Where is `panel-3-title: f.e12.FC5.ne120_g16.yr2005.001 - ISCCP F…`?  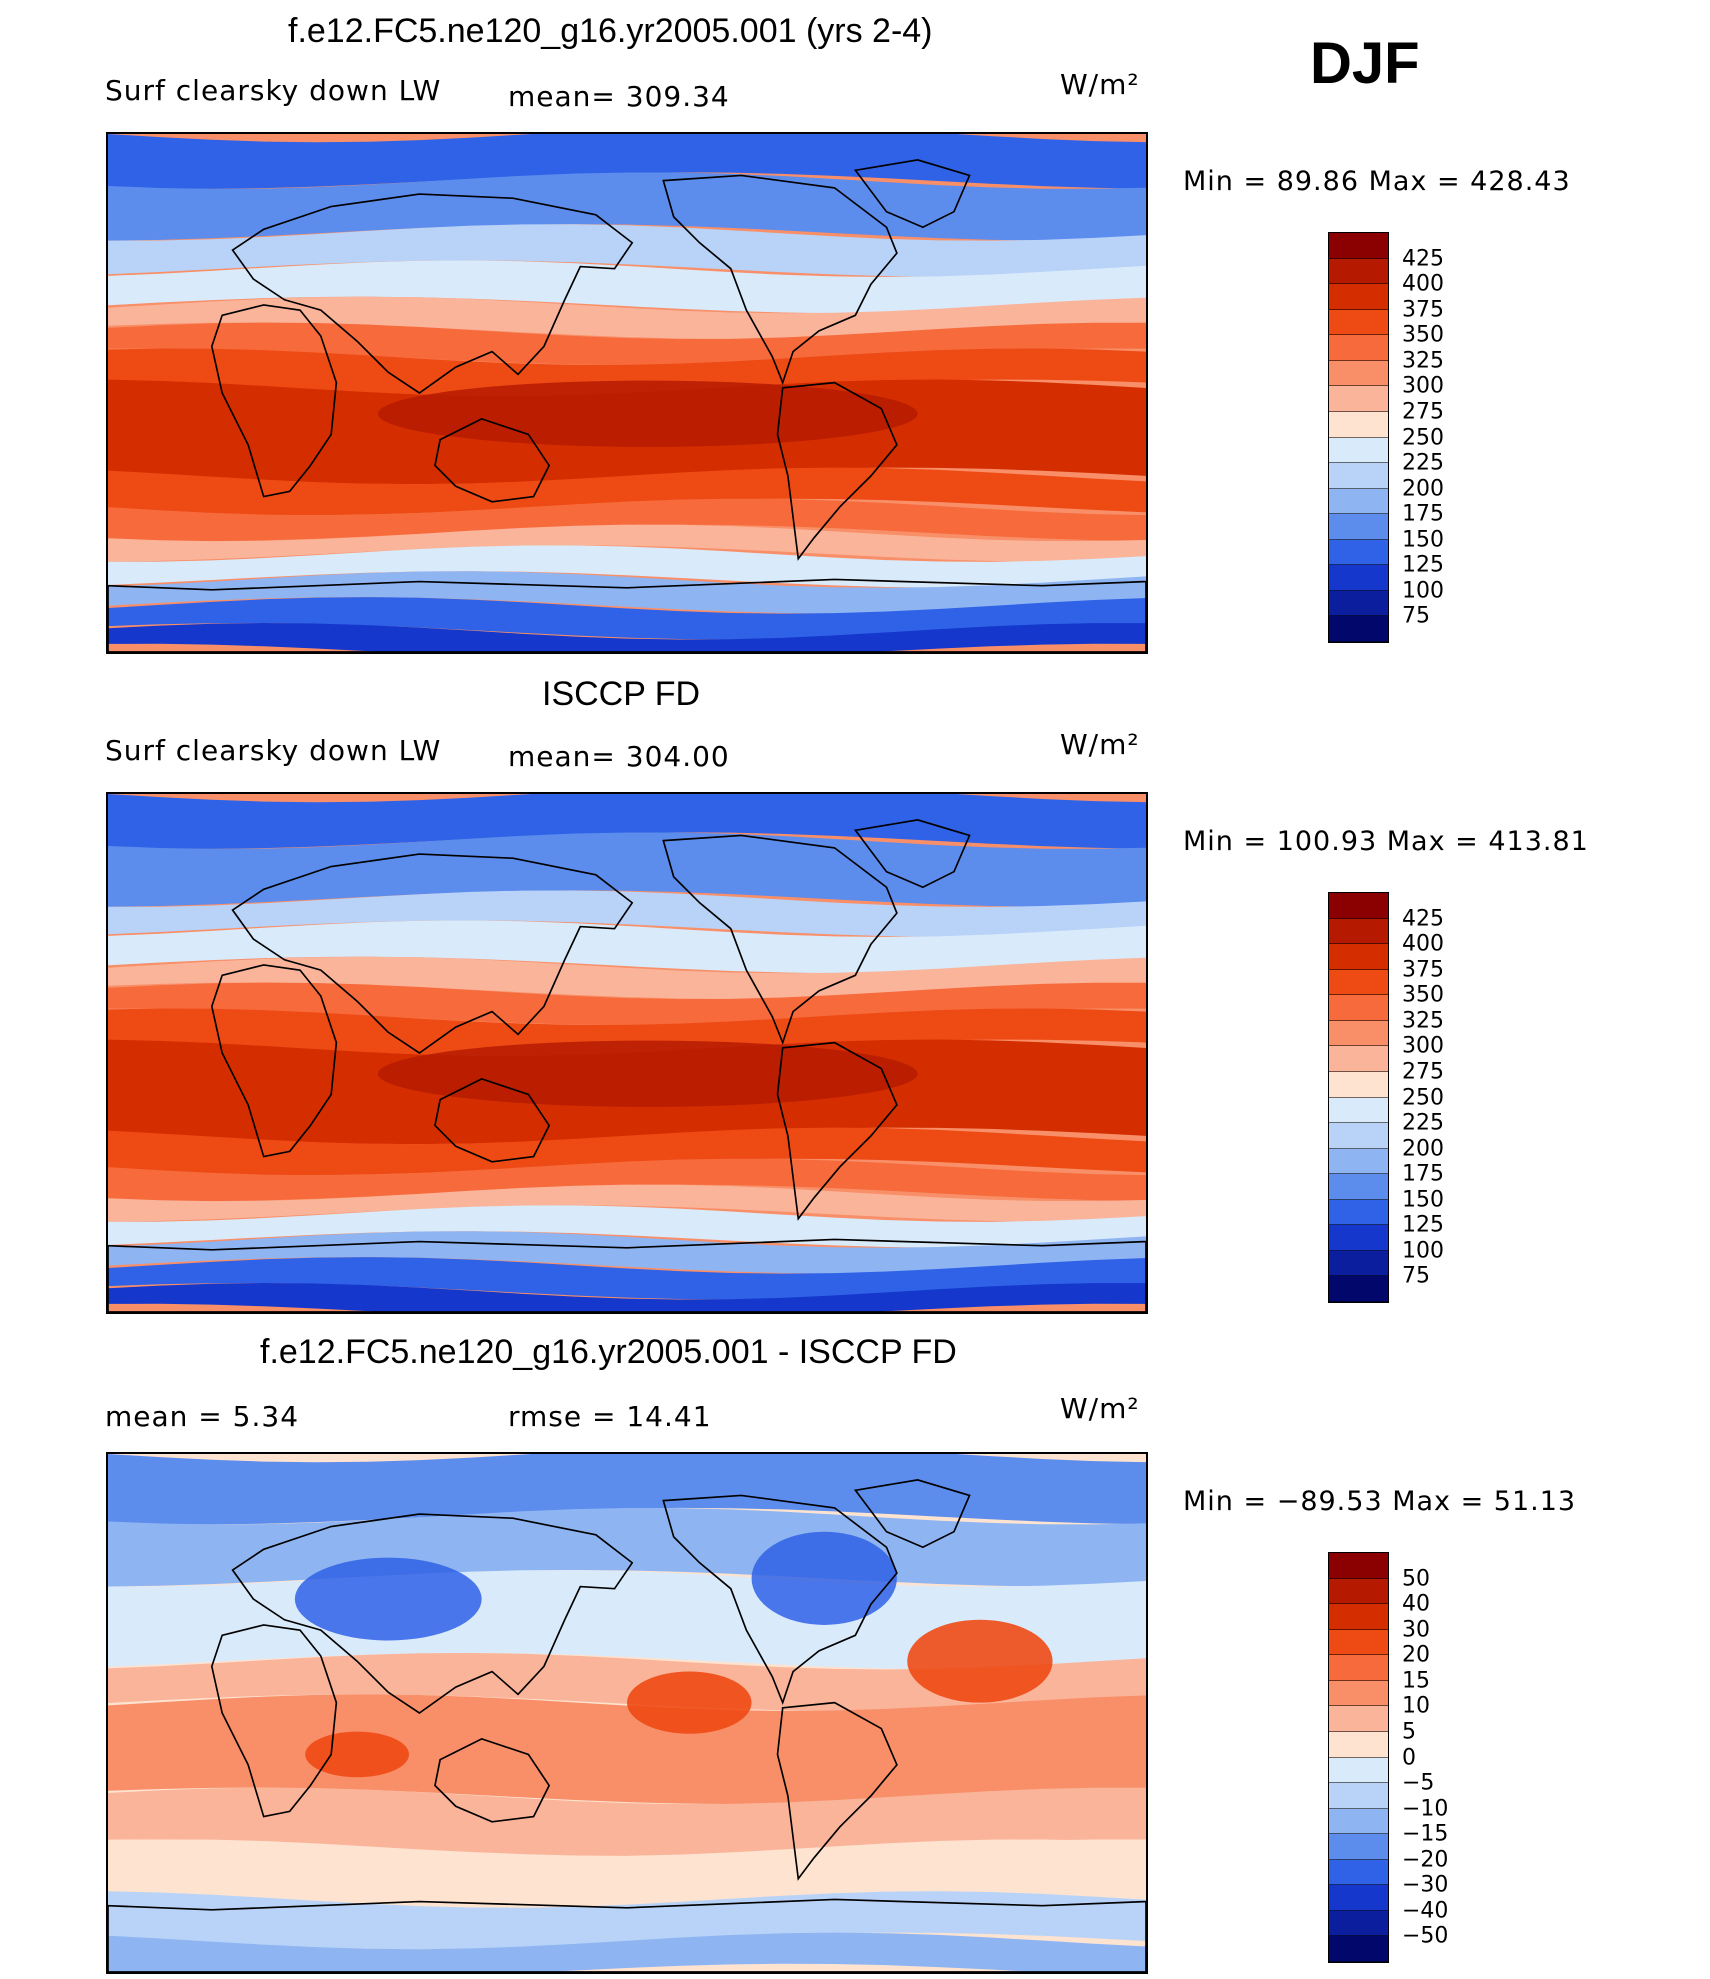 panel-3-title: f.e12.FC5.ne120_g16.yr2005.001 - ISCCP F… is located at coordinates (608, 1352).